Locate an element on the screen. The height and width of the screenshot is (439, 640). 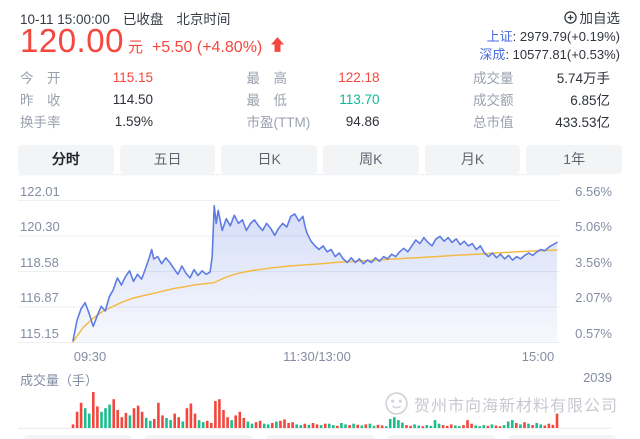
stat-row: 最 高 122.18 is located at coordinates (313, 77).